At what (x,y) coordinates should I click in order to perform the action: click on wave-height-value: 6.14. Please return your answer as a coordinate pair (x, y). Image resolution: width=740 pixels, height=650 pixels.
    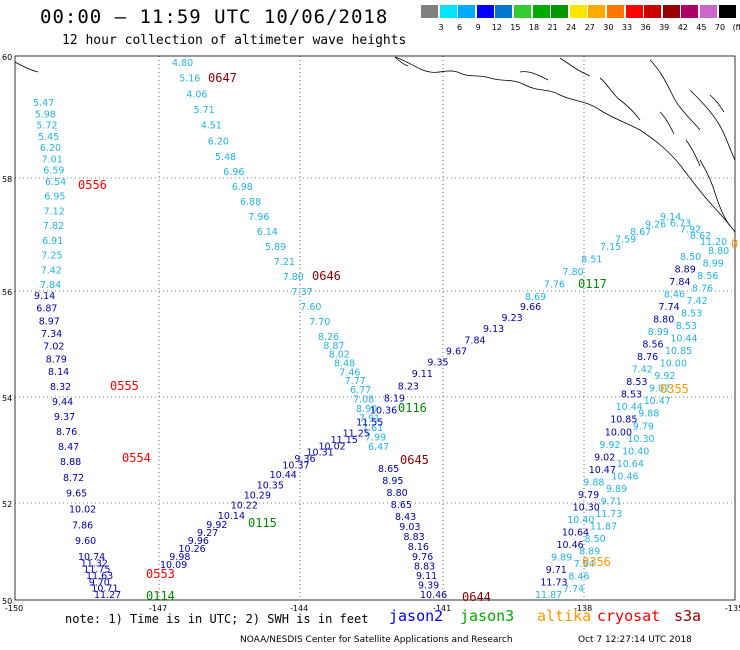
    Looking at the image, I should click on (267, 232).